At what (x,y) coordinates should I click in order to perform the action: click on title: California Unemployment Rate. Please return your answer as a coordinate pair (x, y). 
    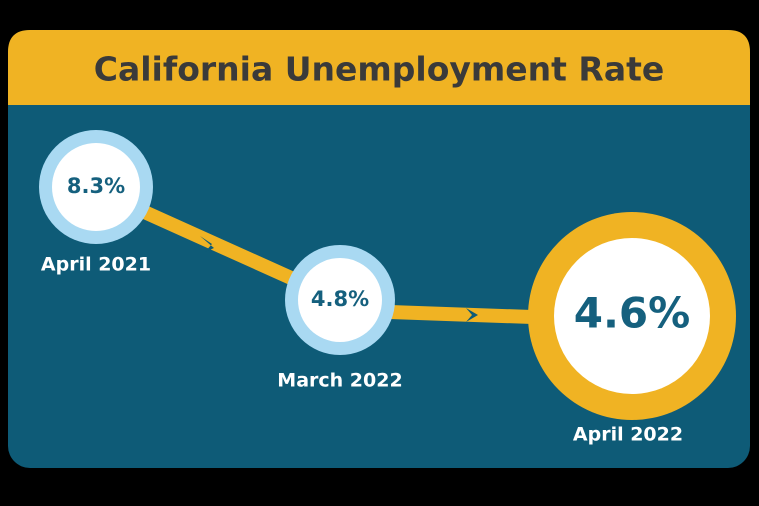
    Looking at the image, I should click on (379, 69).